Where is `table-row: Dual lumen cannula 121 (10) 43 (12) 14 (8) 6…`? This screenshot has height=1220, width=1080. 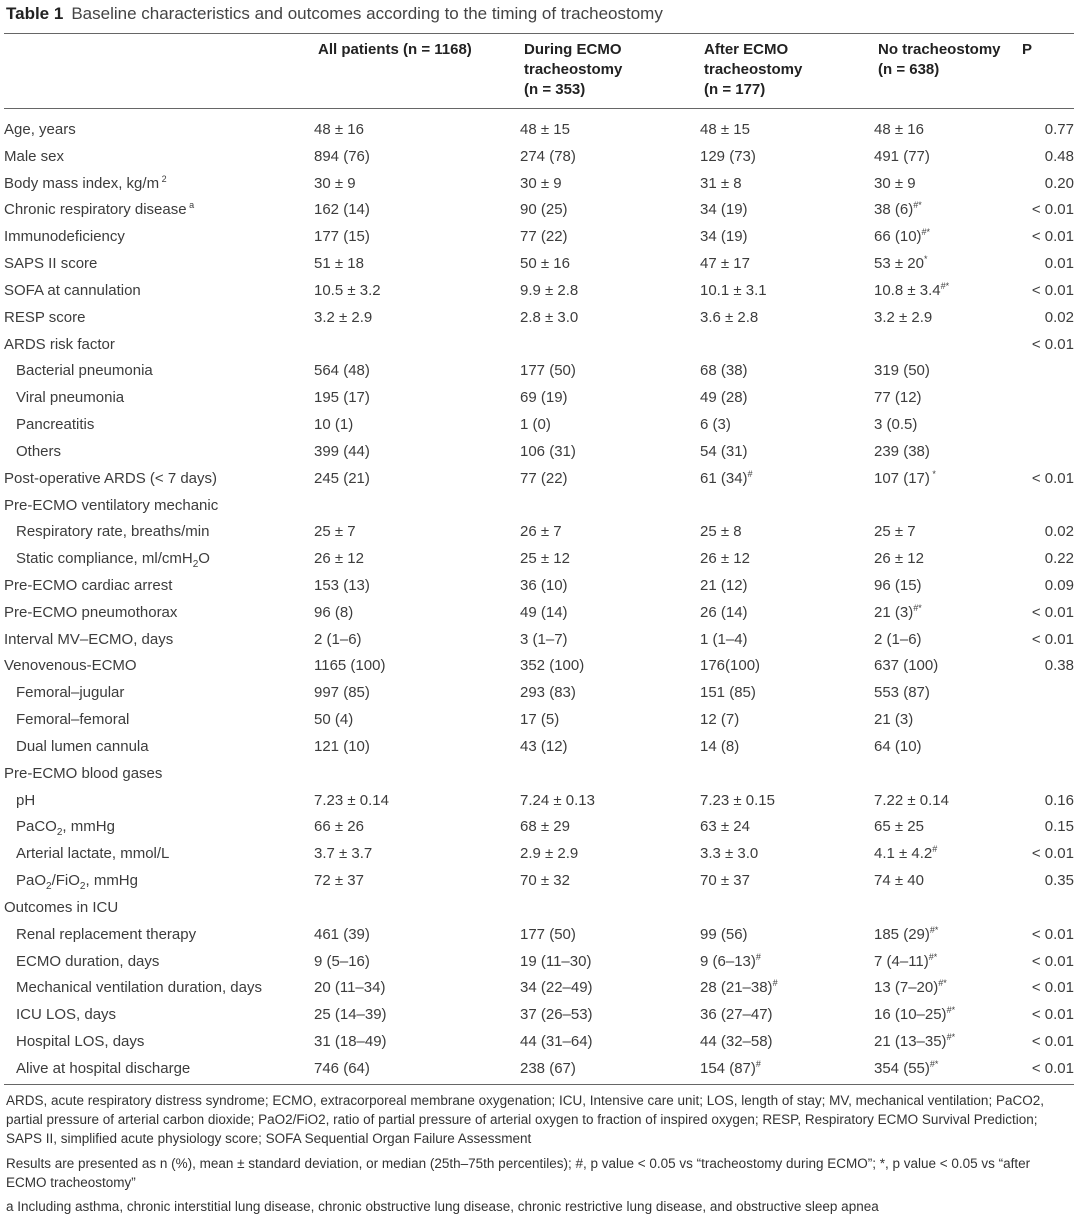
table-row: Dual lumen cannula 121 (10) 43 (12) 14 (8) 6… is located at coordinates (539, 746).